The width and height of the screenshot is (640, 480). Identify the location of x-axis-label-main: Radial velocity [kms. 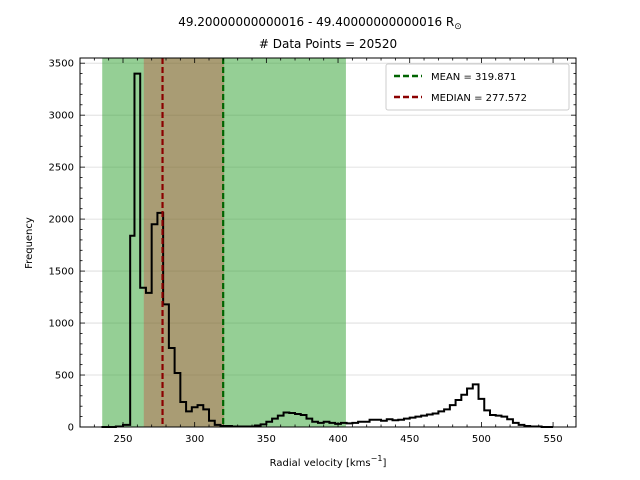
(320, 463).